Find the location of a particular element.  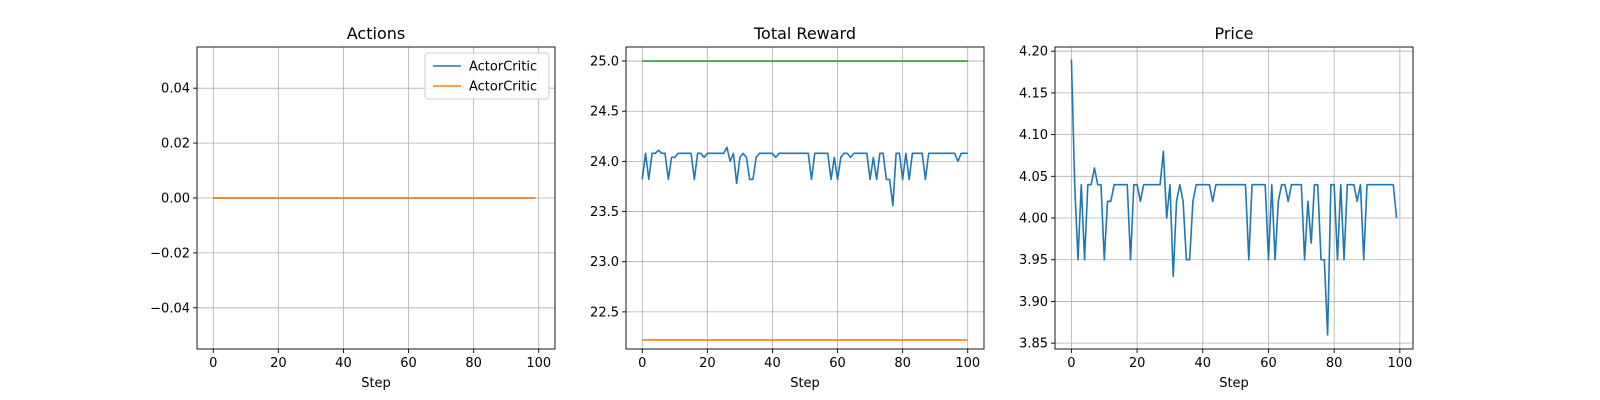

legend: ActorCritic ActorCritic is located at coordinates (487, 76).